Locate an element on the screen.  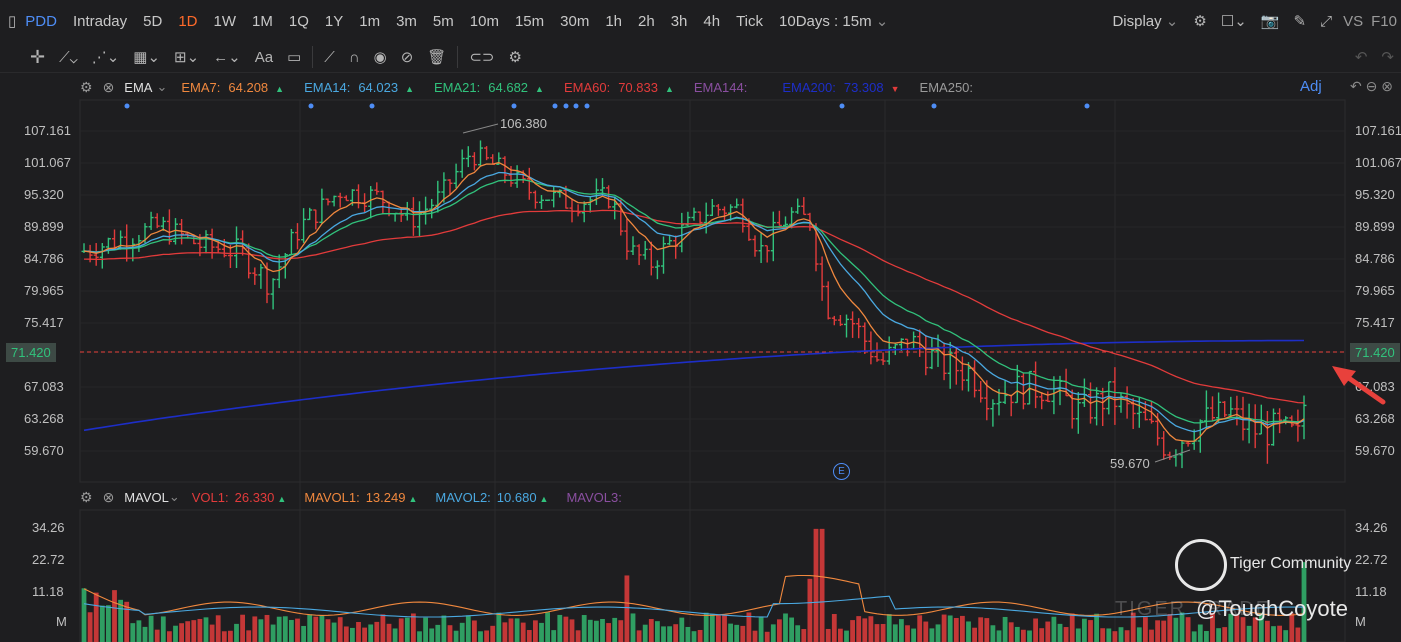
period-tab-3h: 3h is located at coordinates (679, 21).